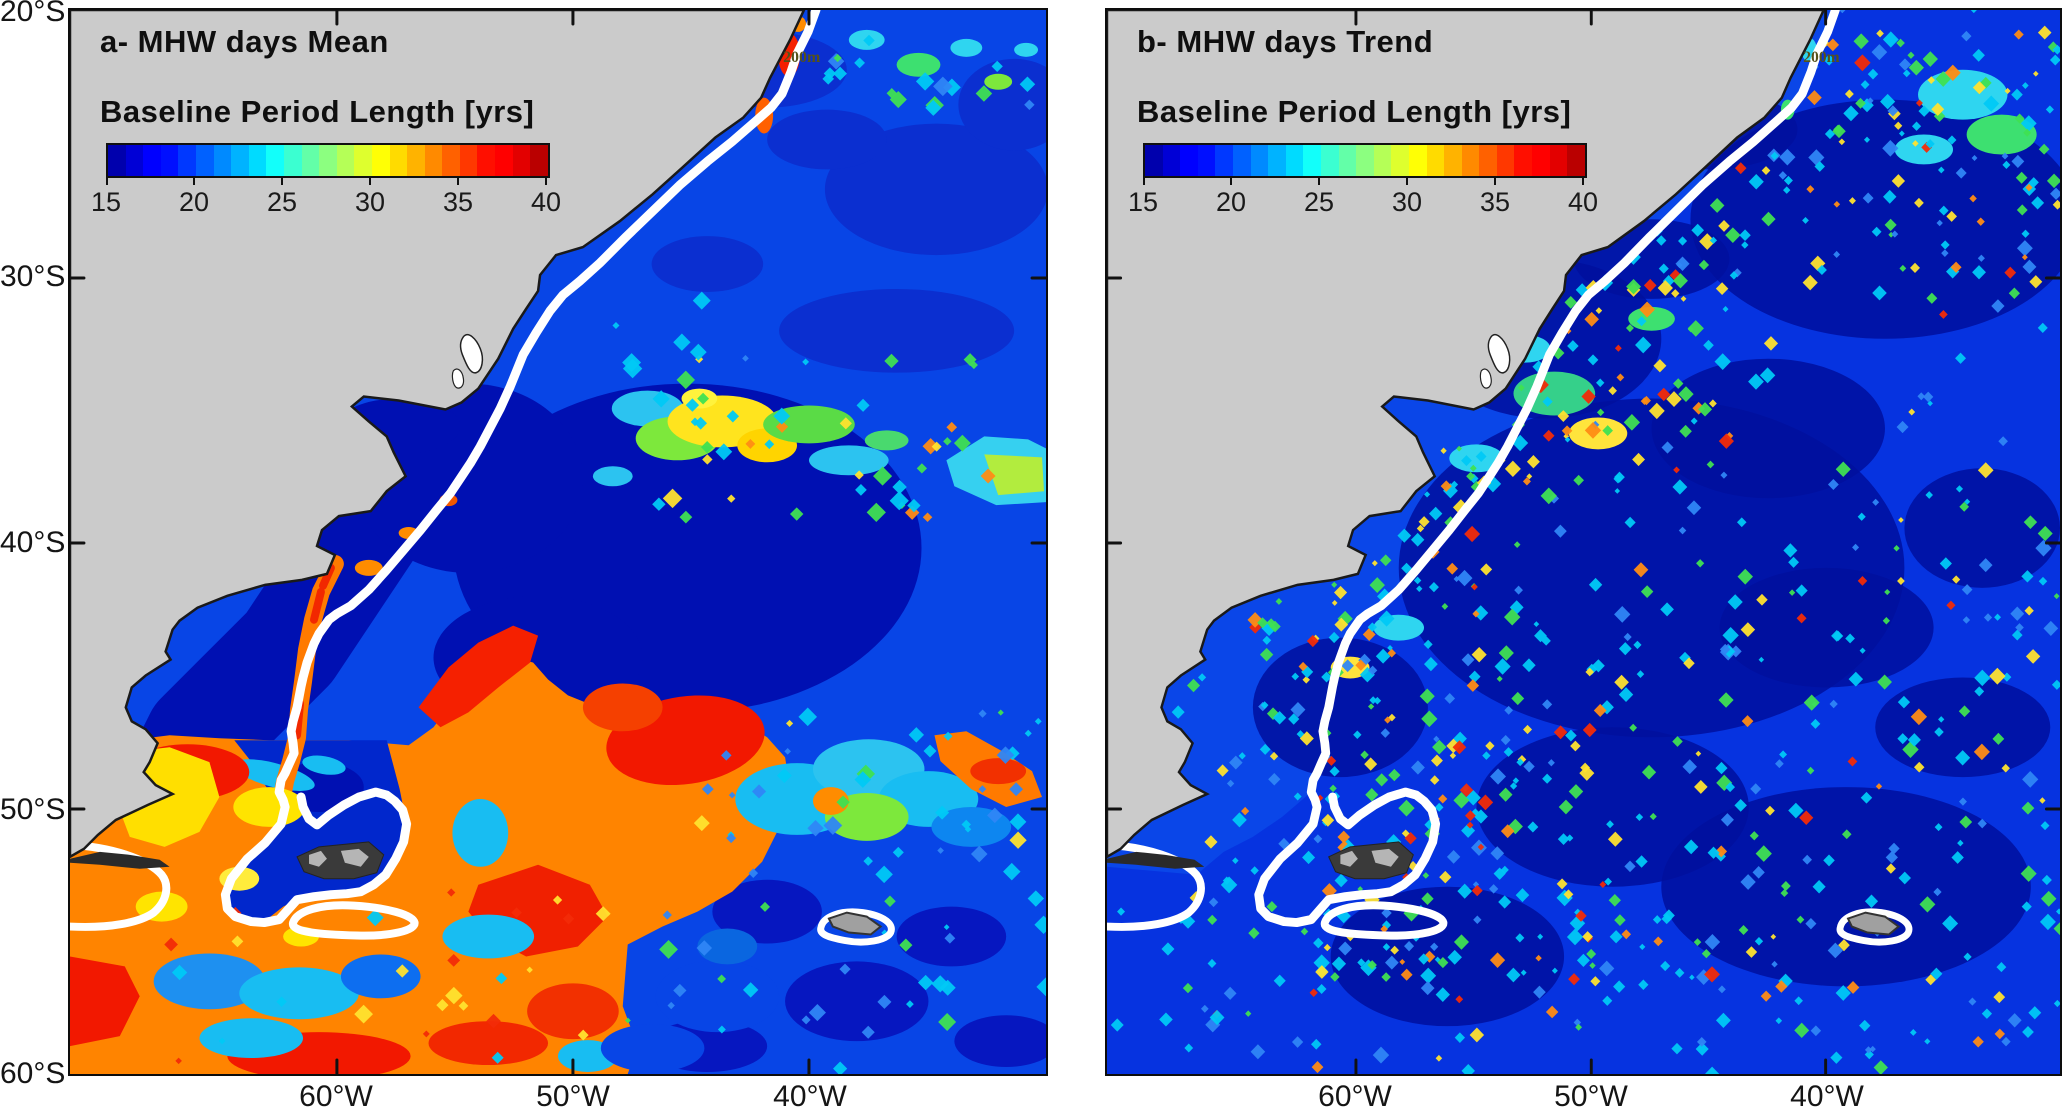  What do you see at coordinates (317, 111) in the screenshot?
I see `panel-a-colorbar-label: Baseline Period Length [yrs]` at bounding box center [317, 111].